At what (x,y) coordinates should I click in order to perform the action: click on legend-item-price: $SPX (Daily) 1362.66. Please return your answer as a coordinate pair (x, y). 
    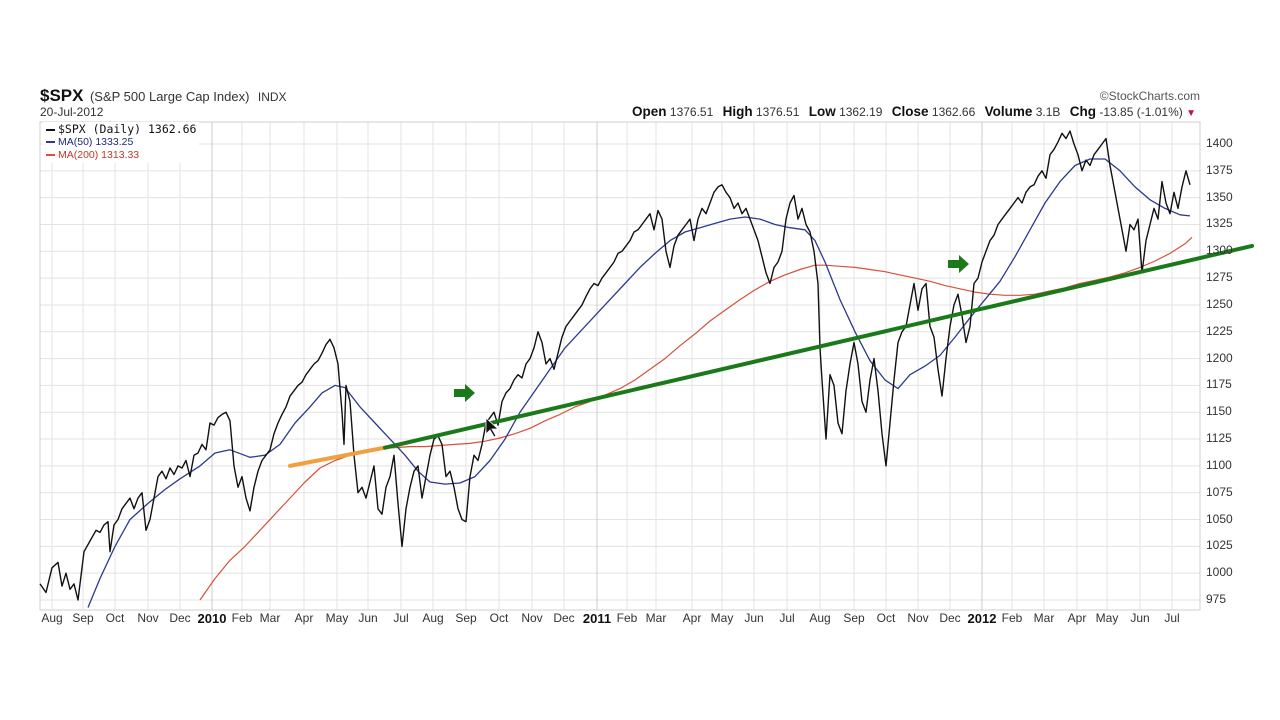
    Looking at the image, I should click on (121, 129).